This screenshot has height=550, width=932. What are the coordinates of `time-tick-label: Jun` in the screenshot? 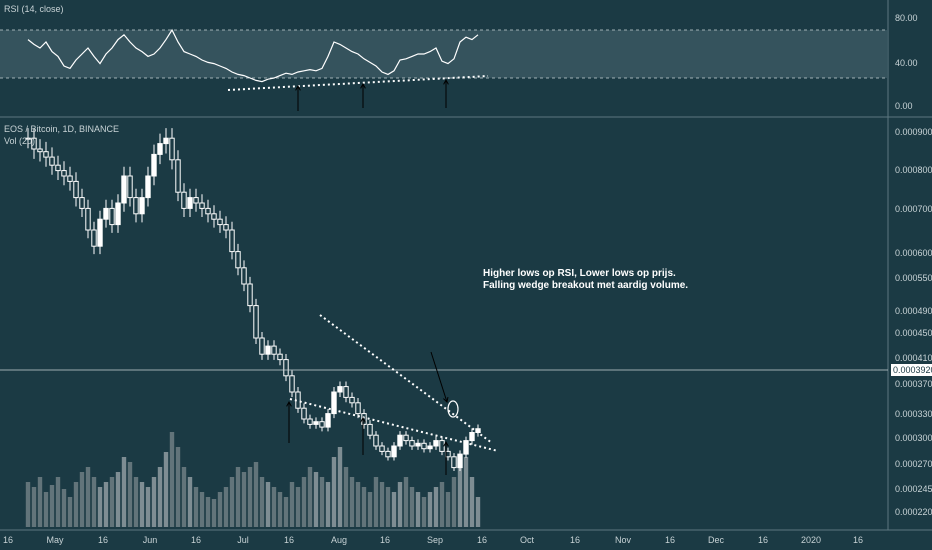 It's located at (150, 540).